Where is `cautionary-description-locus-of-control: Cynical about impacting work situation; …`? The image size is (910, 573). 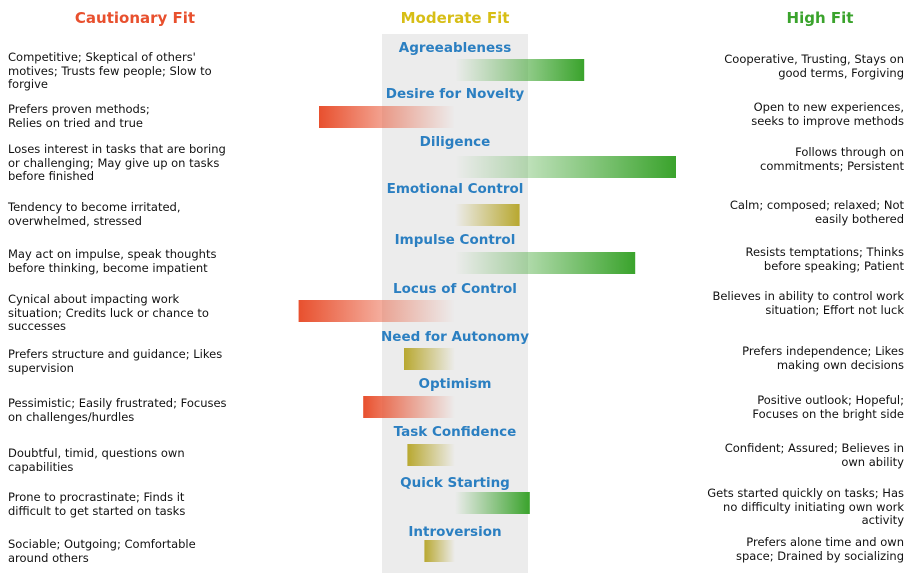
cautionary-description-locus-of-control: Cynical about impacting work situation; … is located at coordinates (108, 313).